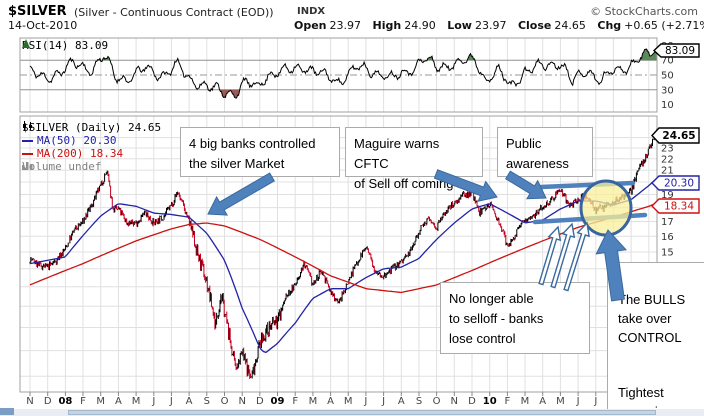  What do you see at coordinates (278, 401) in the screenshot?
I see `svg-text: 09` at bounding box center [278, 401].